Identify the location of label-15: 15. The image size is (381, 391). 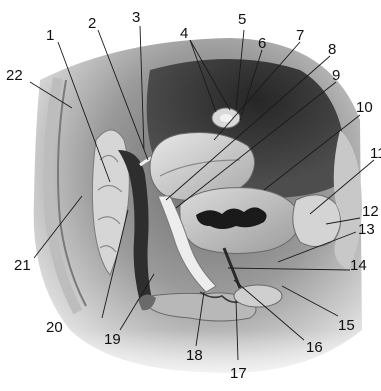
(346, 325).